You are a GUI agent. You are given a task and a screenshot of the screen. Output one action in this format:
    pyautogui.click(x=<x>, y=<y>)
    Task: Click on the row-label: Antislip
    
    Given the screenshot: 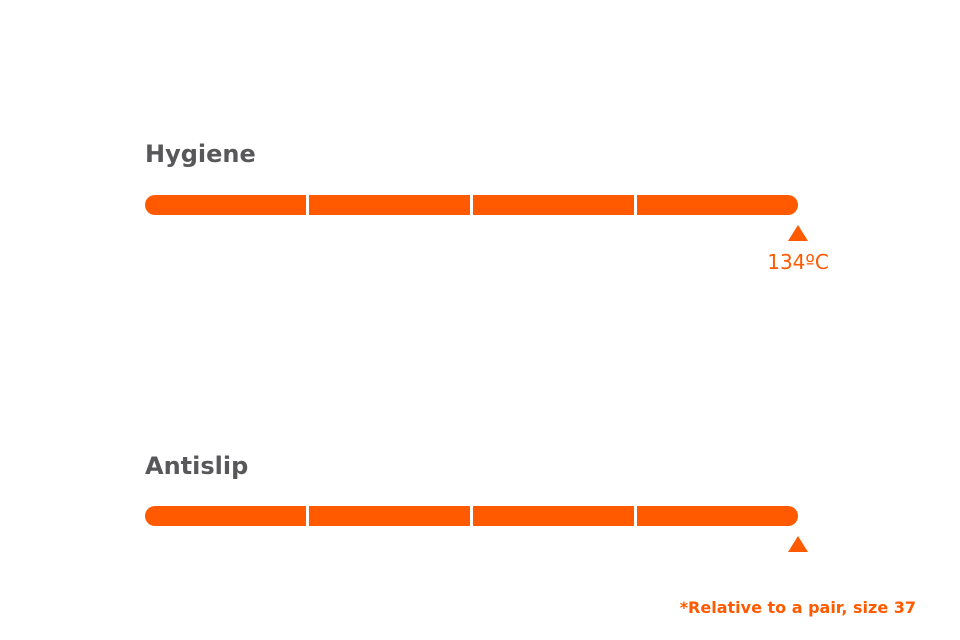 What is the action you would take?
    pyautogui.click(x=197, y=466)
    